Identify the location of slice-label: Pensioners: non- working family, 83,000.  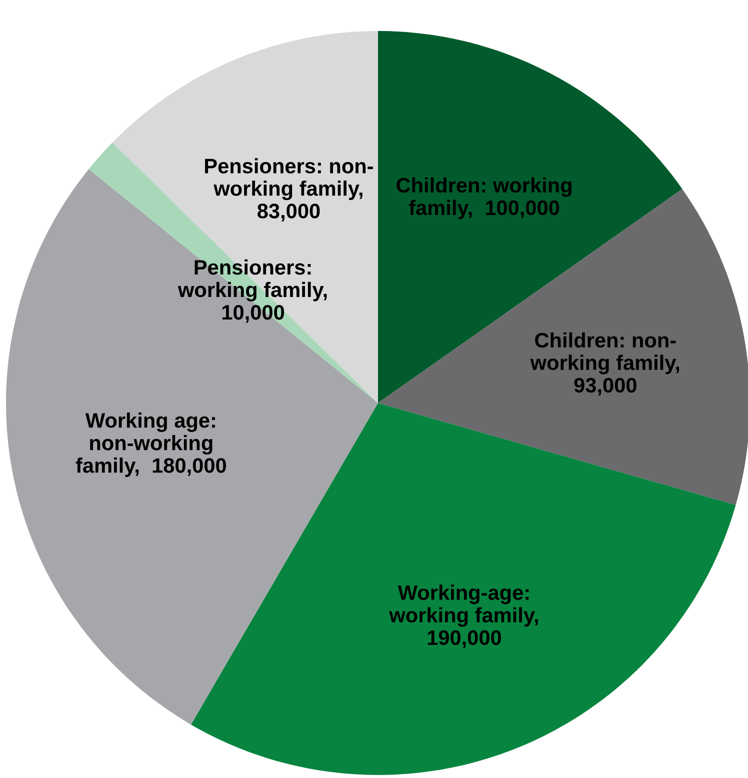
(289, 190).